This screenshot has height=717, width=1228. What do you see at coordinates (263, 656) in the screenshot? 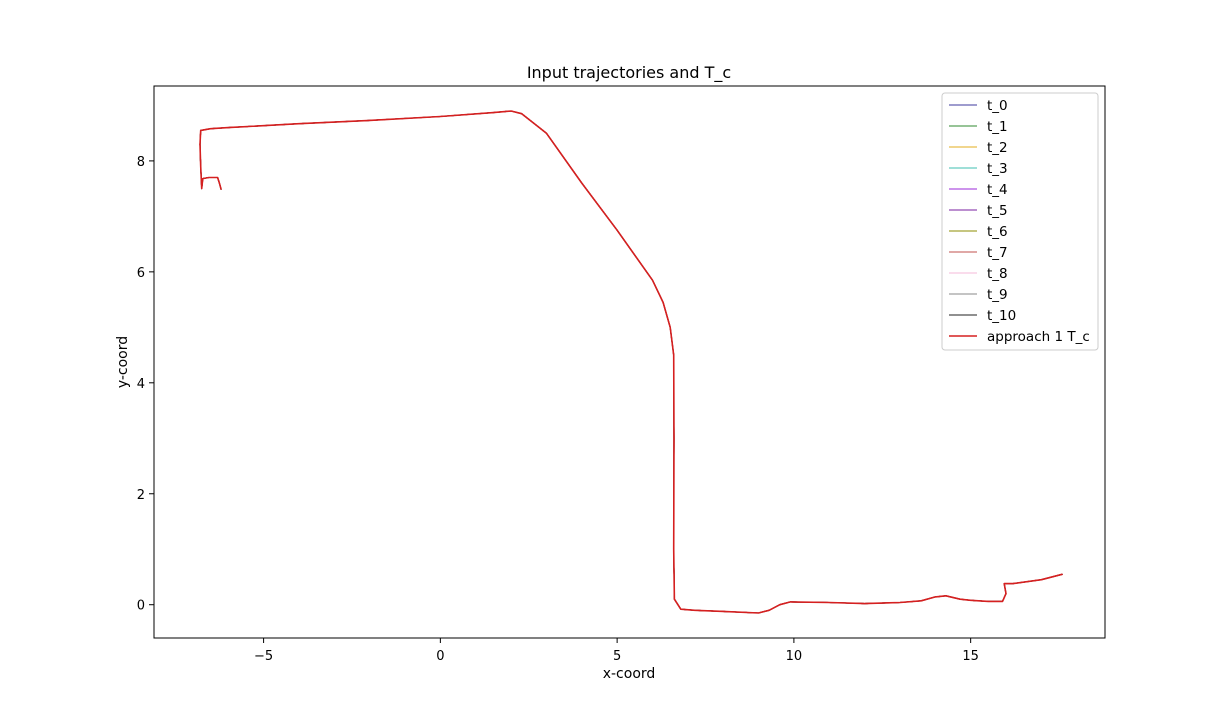
I see `x-tick-label: −5` at bounding box center [263, 656].